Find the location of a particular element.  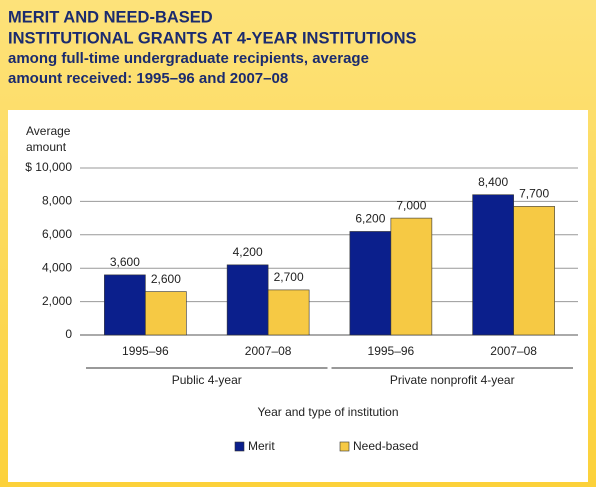

y-tick-label: 4,000 is located at coordinates (57, 267).